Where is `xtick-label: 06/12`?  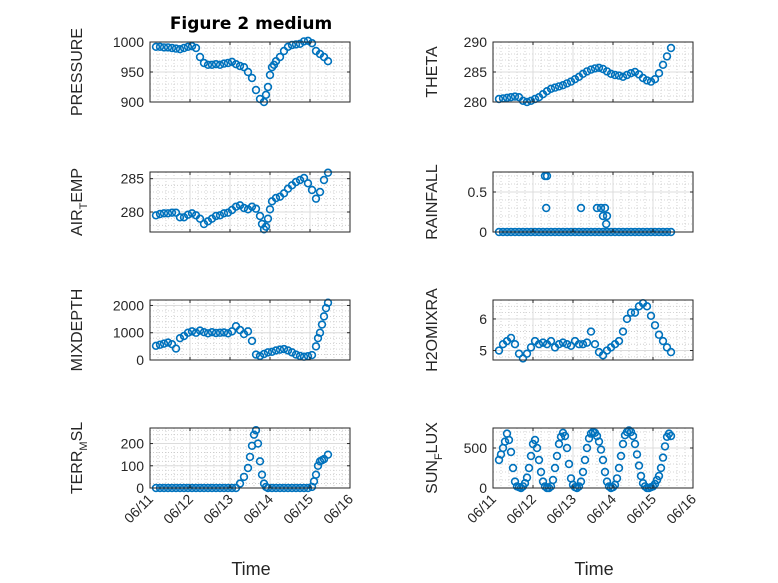
xtick-label: 06/12 is located at coordinates (178, 509).